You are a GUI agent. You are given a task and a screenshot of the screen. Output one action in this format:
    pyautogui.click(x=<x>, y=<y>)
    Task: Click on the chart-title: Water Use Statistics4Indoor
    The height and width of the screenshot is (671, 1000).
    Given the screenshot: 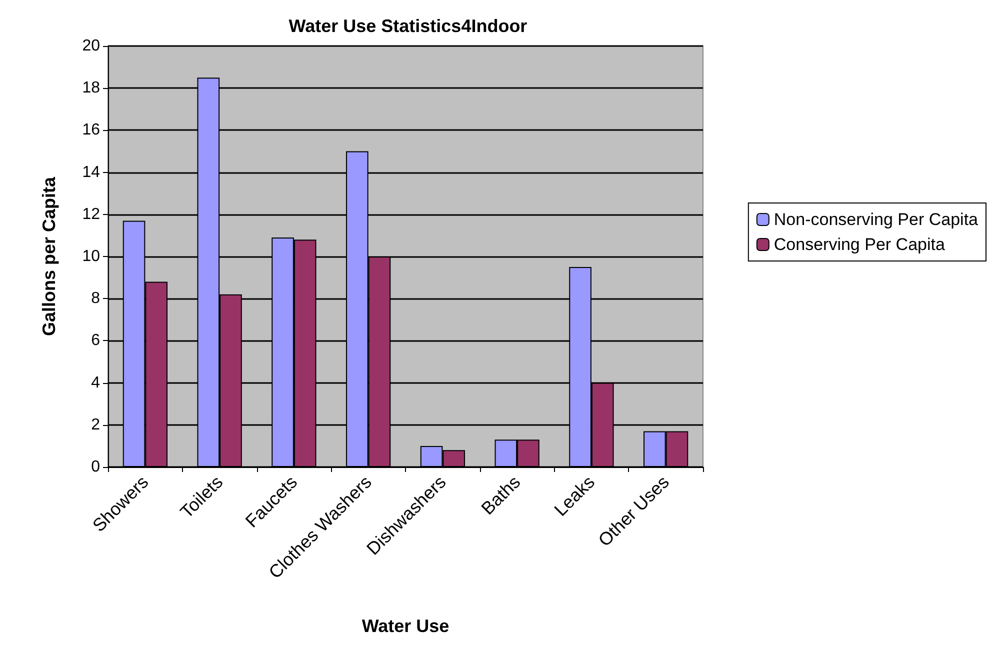 What is the action you would take?
    pyautogui.click(x=408, y=26)
    